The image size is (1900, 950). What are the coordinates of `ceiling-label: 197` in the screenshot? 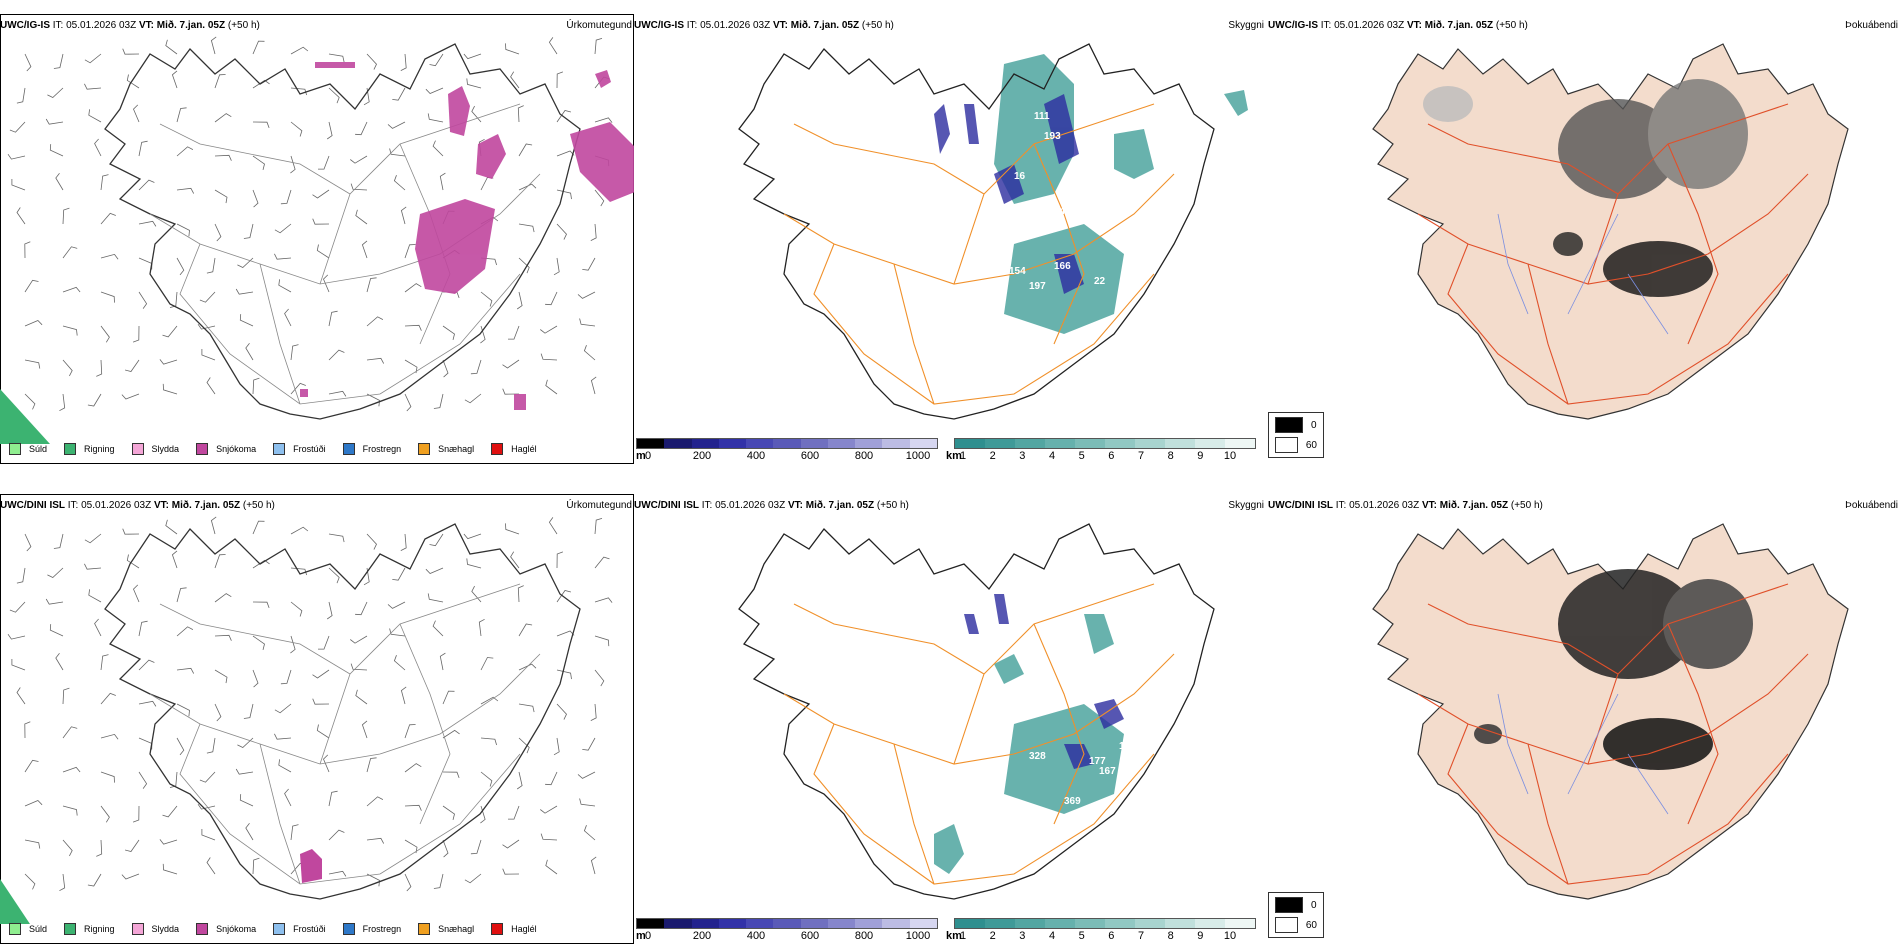 It's located at (1037, 286).